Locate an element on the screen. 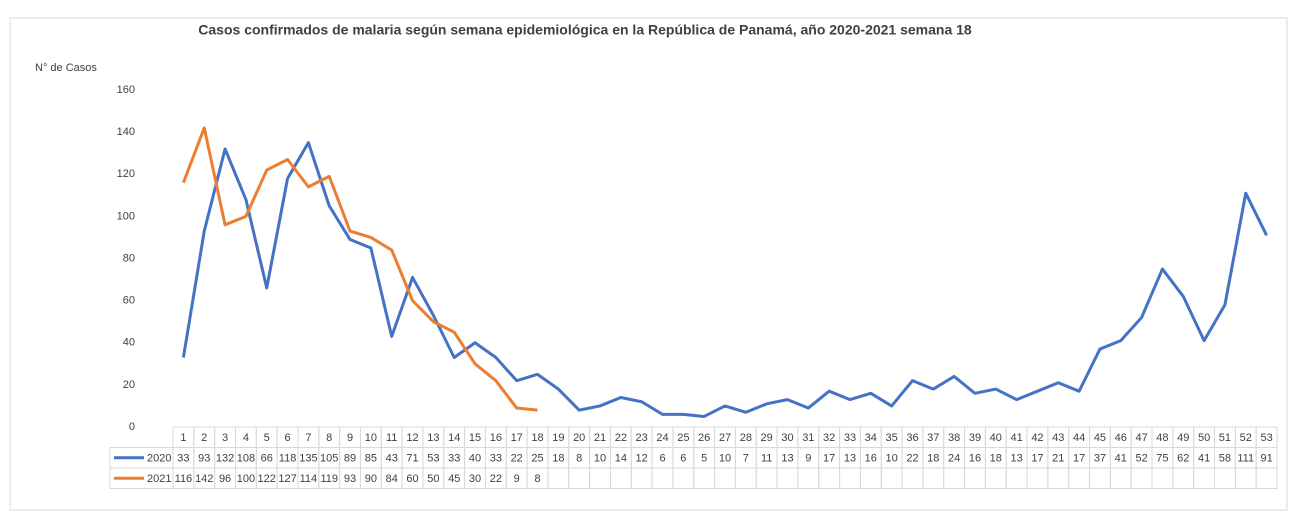 This screenshot has width=1293, height=521. table-value: 118 is located at coordinates (288, 459).